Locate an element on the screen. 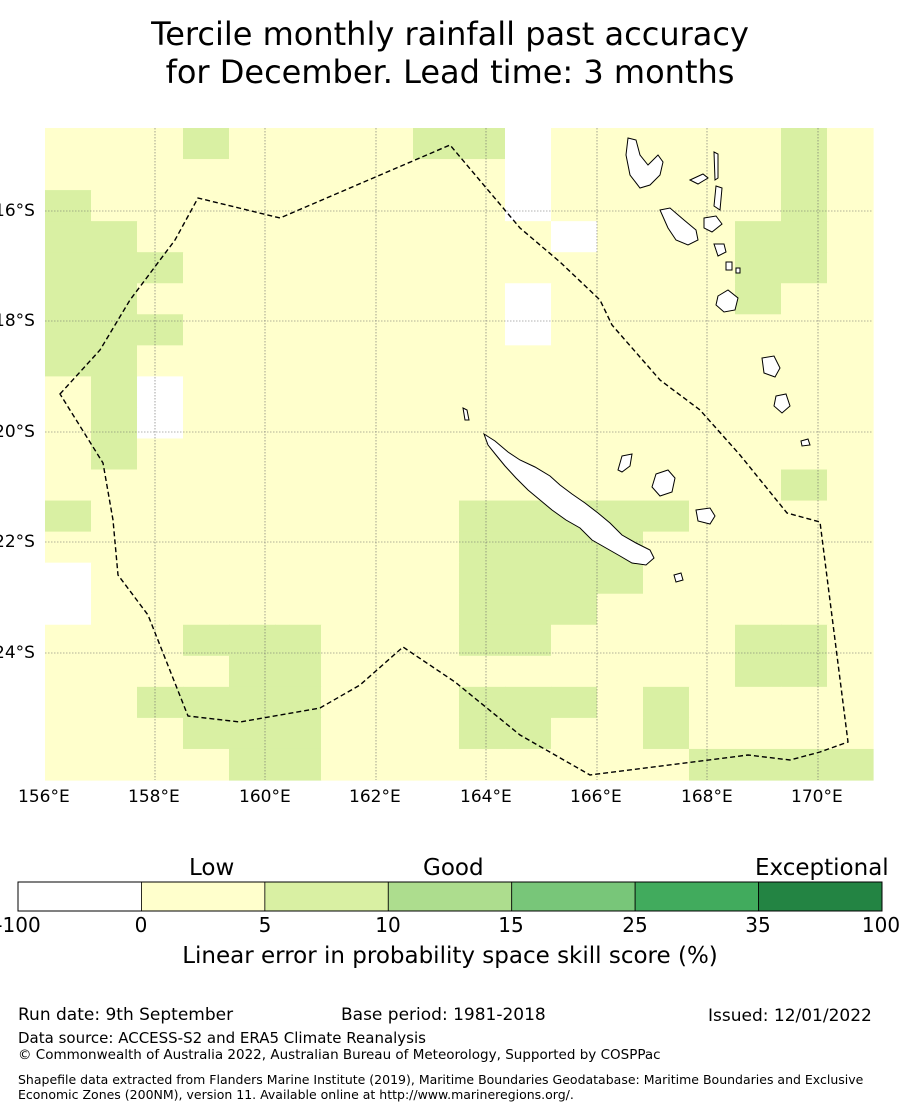 This screenshot has height=1110, width=900. title-line-2: for December. Lead time: 3 months is located at coordinates (450, 72).